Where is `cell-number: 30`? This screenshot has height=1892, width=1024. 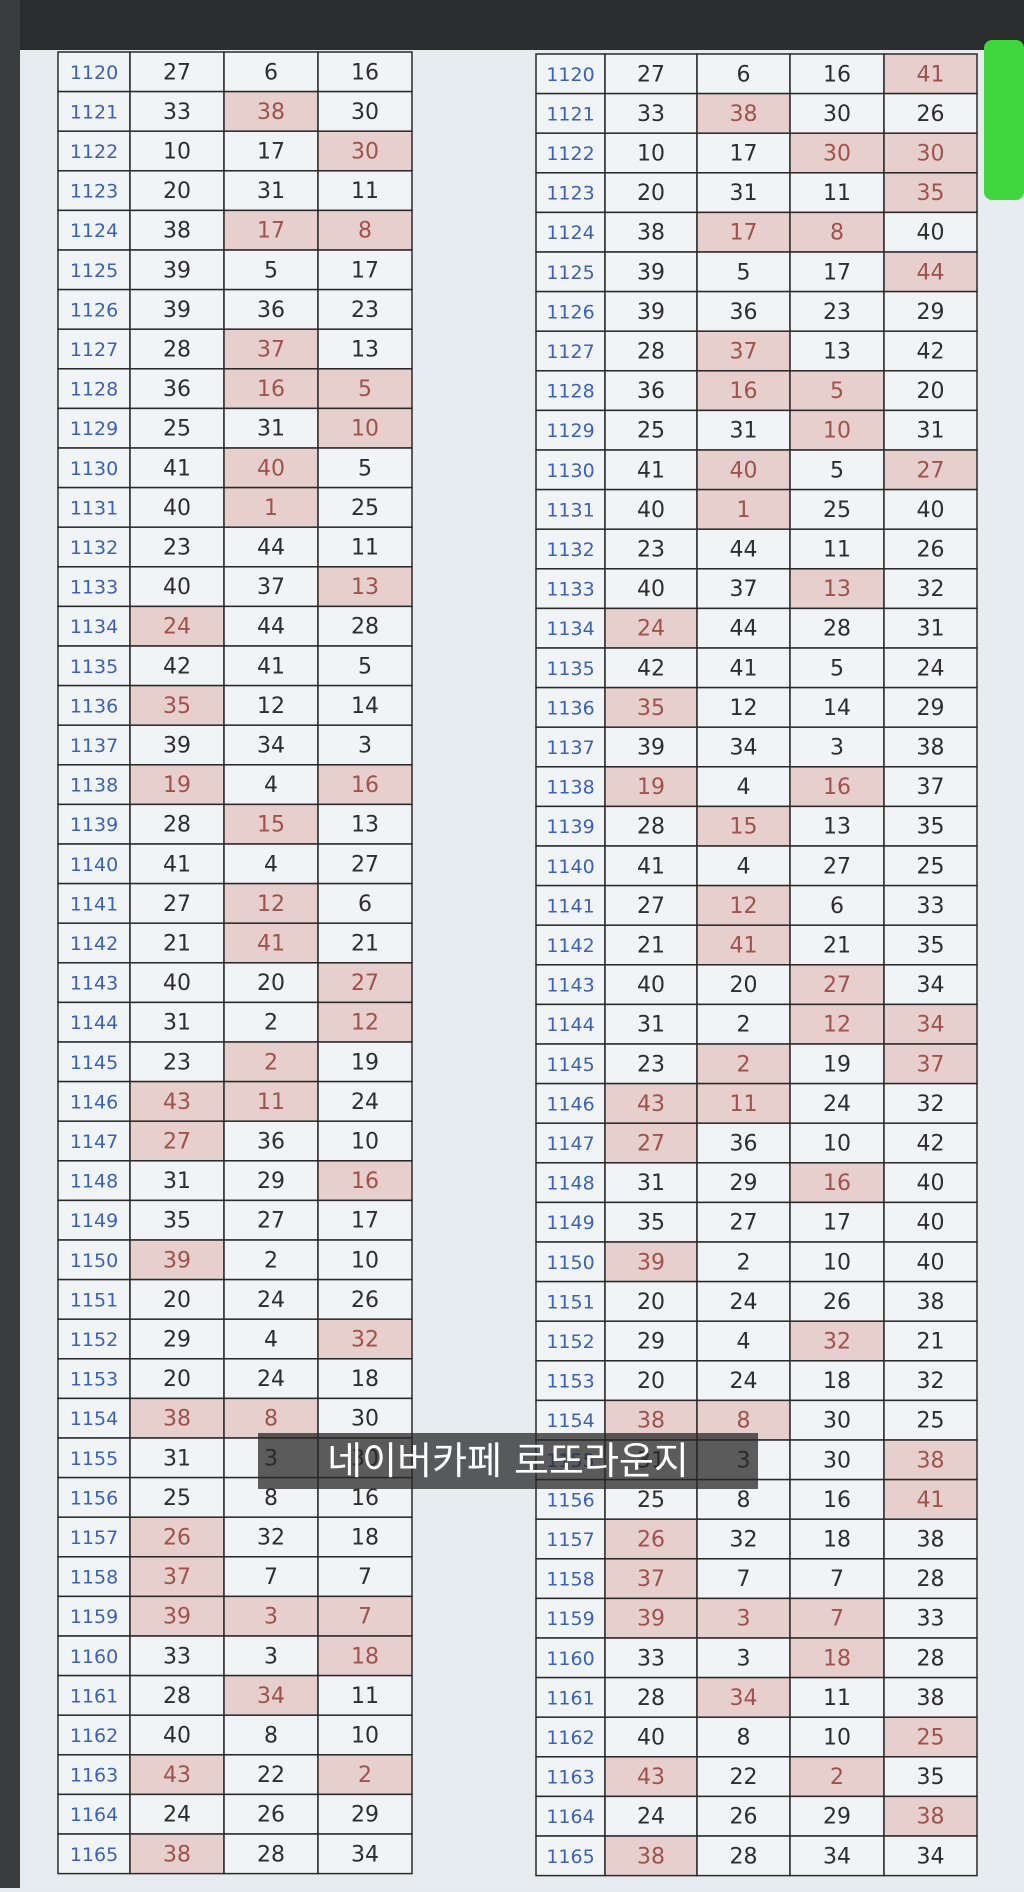
cell-number: 30 is located at coordinates (931, 154).